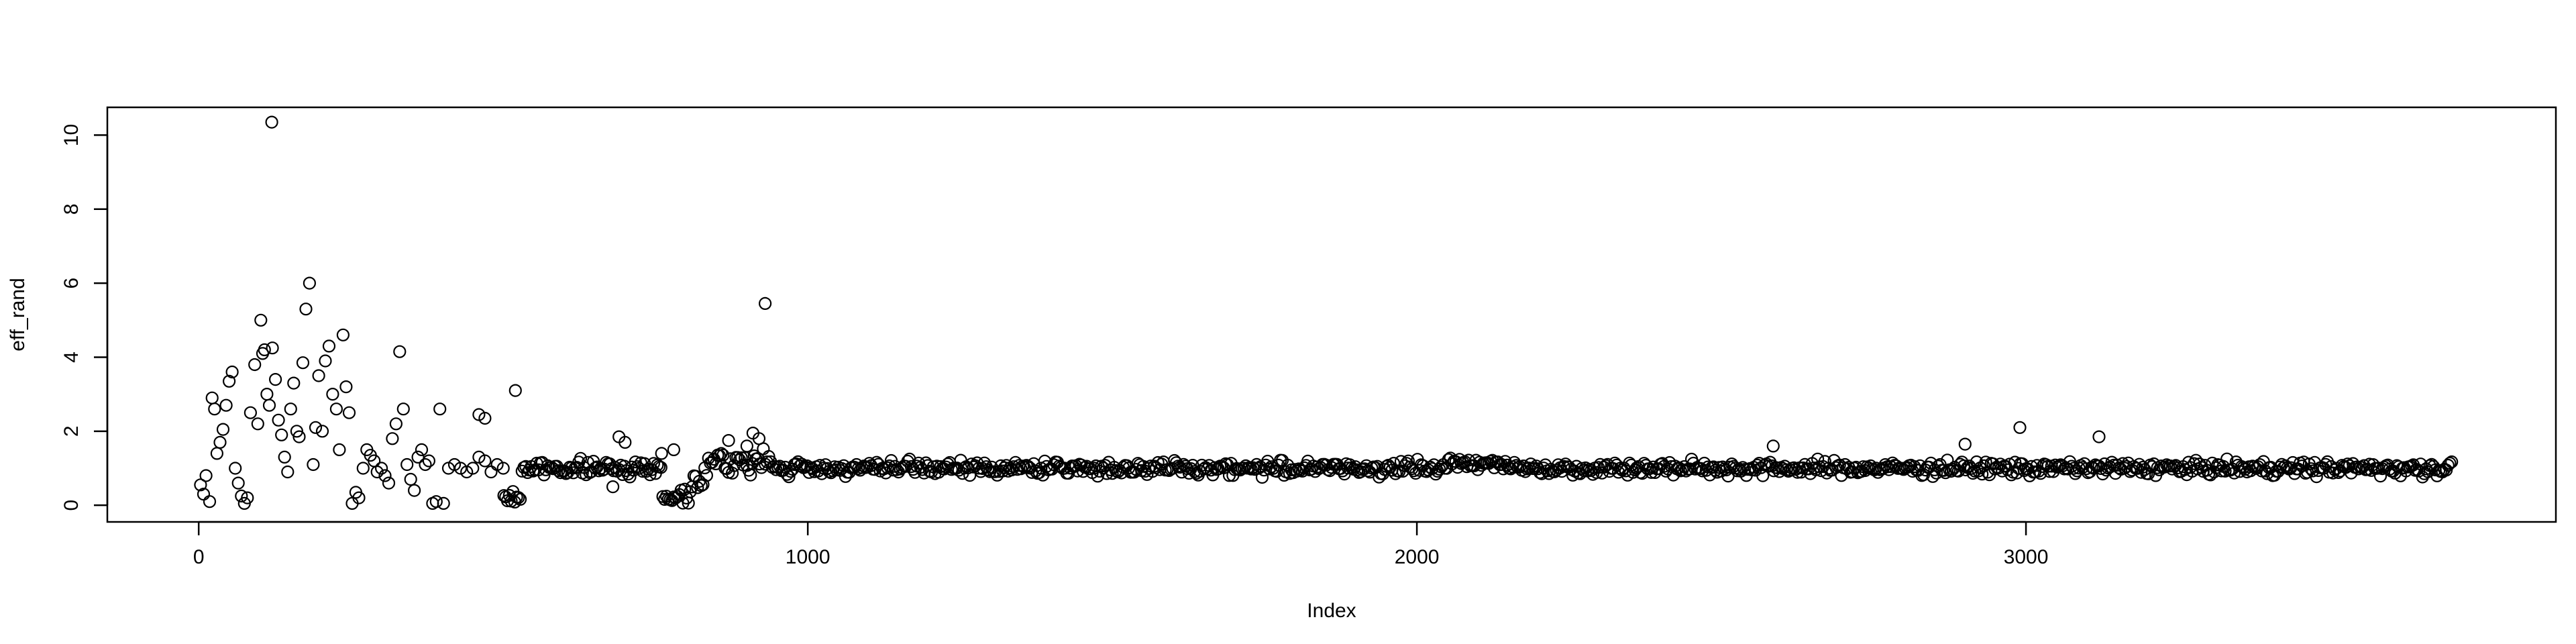 This screenshot has height=644, width=2576. What do you see at coordinates (71, 283) in the screenshot?
I see `y-tick-label: 6` at bounding box center [71, 283].